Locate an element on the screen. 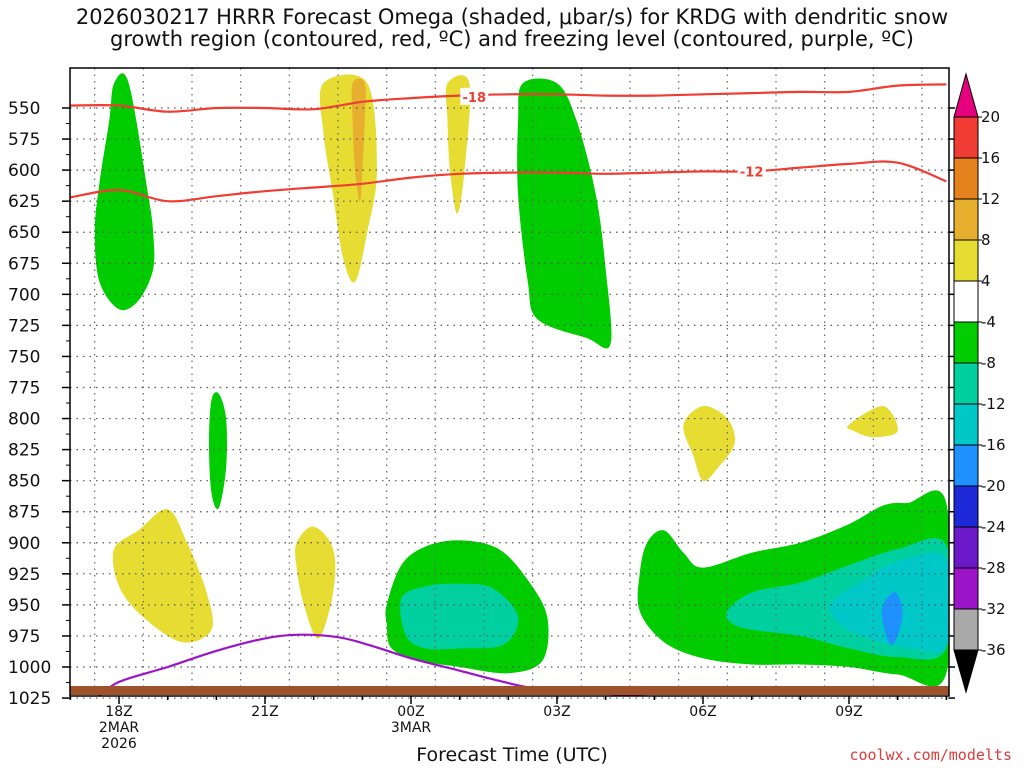  y-tick-label: 925 is located at coordinates (24, 575).